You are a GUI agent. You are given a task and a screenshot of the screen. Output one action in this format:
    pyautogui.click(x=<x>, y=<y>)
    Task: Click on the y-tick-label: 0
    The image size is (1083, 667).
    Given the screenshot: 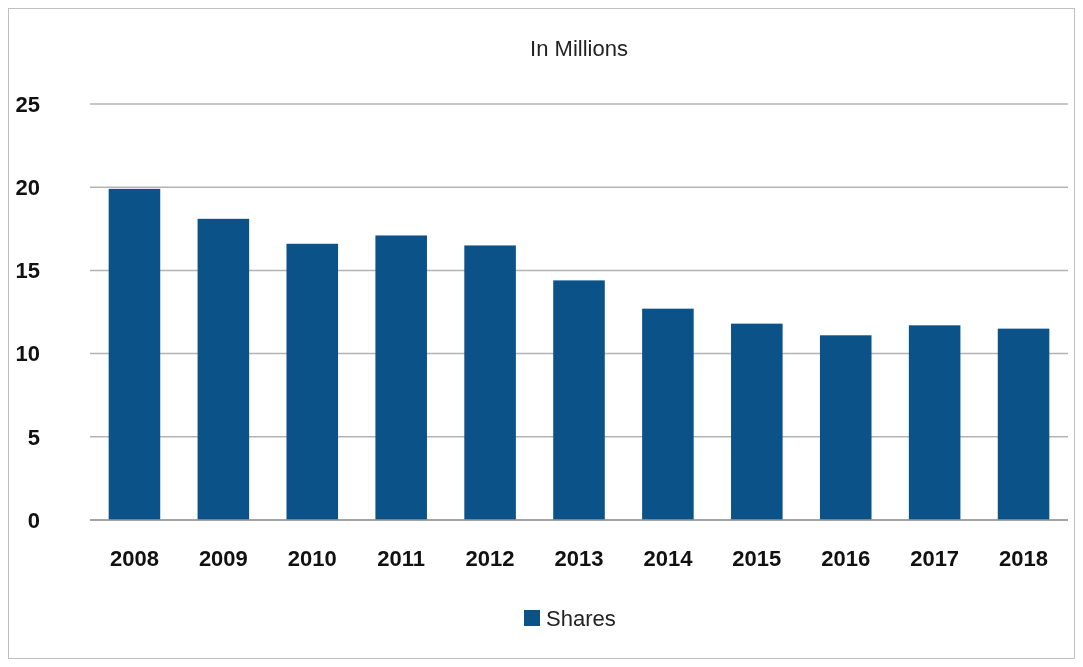 What is the action you would take?
    pyautogui.click(x=33, y=520)
    